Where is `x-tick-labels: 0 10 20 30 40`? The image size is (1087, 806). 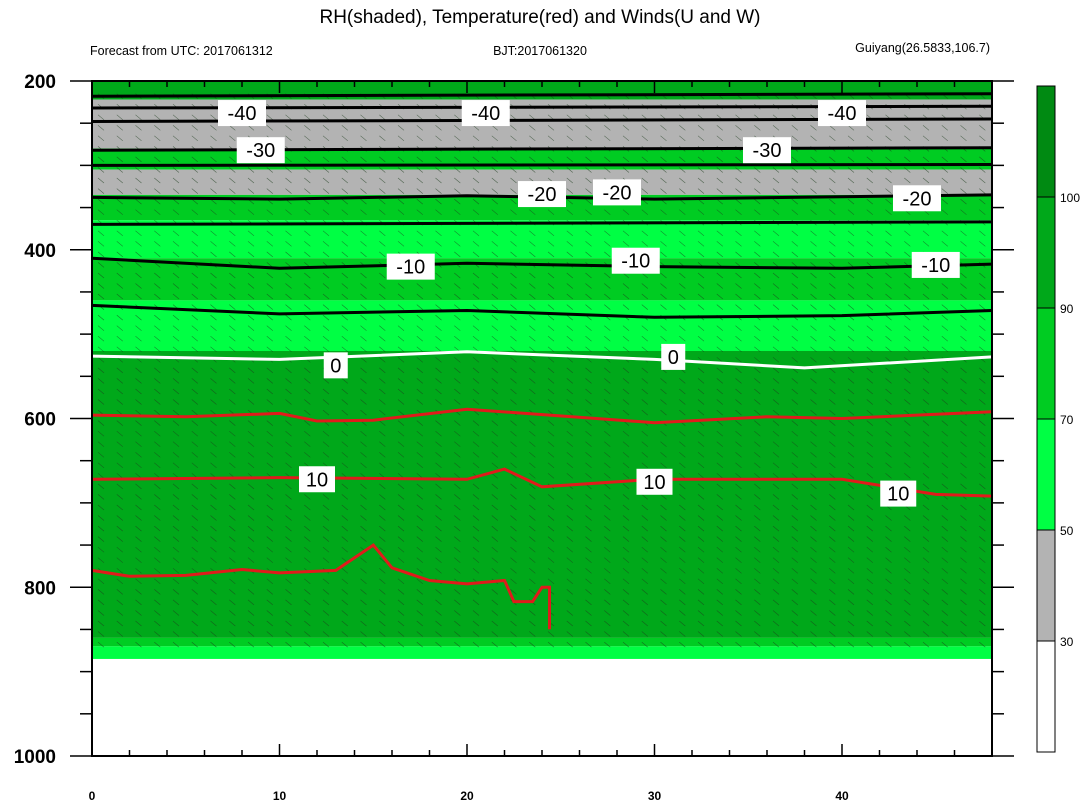 x-tick-labels: 0 10 20 30 40 is located at coordinates (469, 796).